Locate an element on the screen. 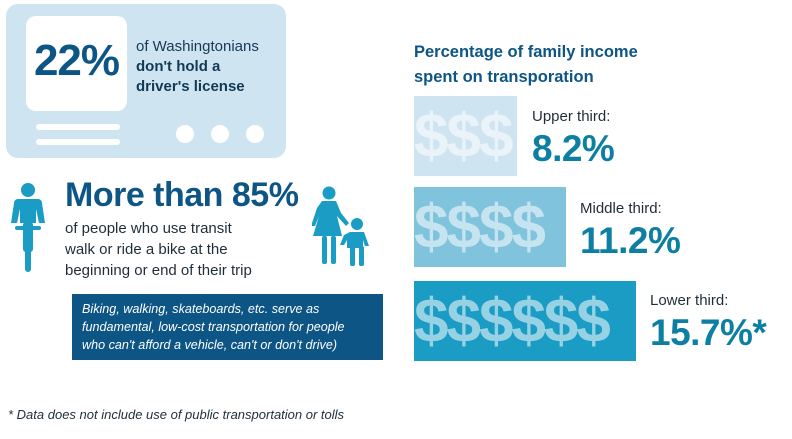 This screenshot has width=792, height=439. lower-third-value: 15.7%* is located at coordinates (708, 332).